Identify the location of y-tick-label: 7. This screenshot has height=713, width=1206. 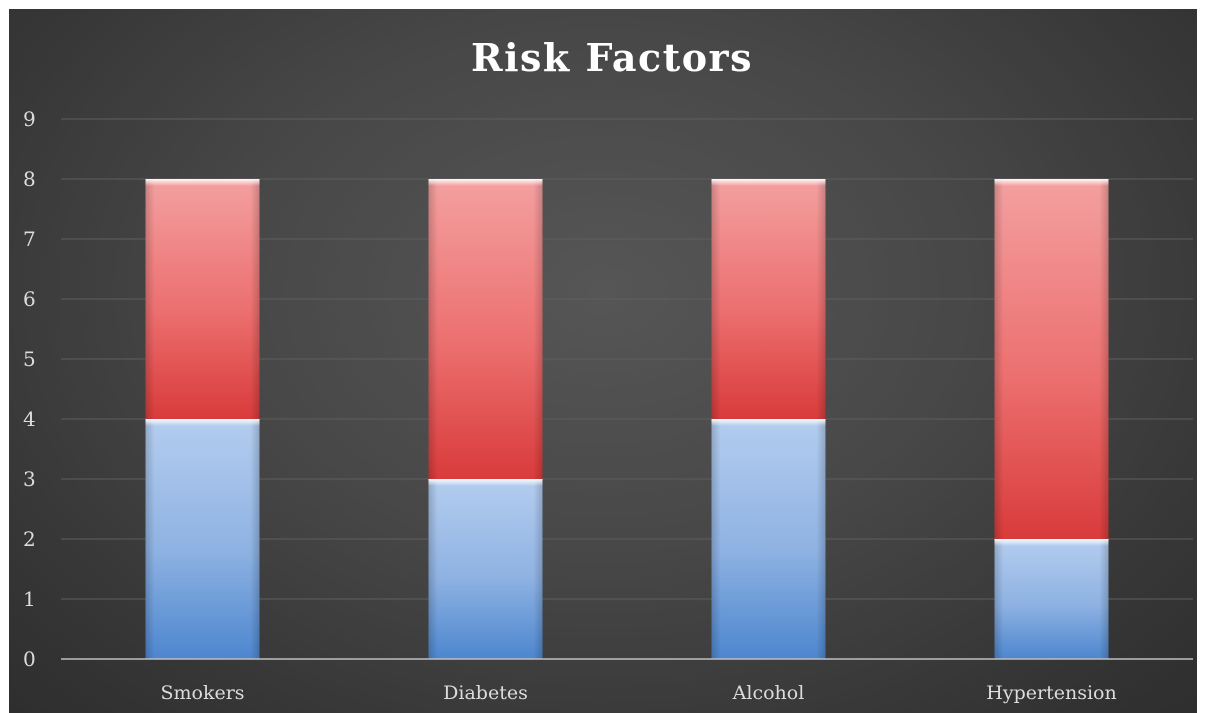
(29, 239).